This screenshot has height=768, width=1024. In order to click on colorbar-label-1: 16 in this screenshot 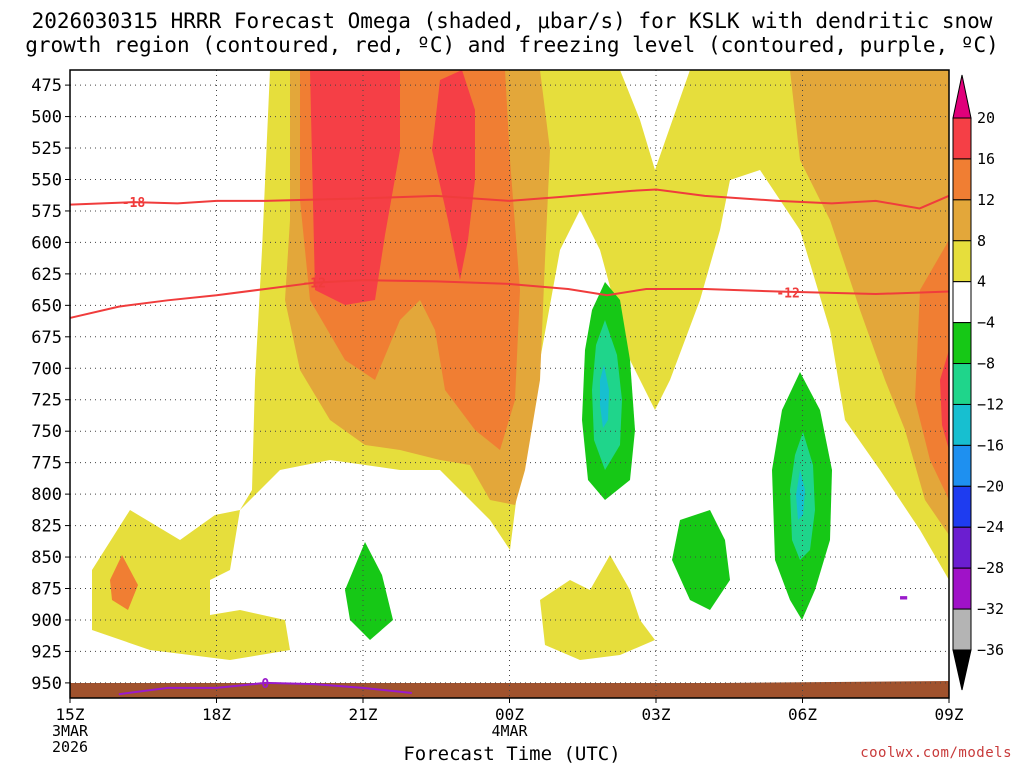, I will do `click(986, 159)`.